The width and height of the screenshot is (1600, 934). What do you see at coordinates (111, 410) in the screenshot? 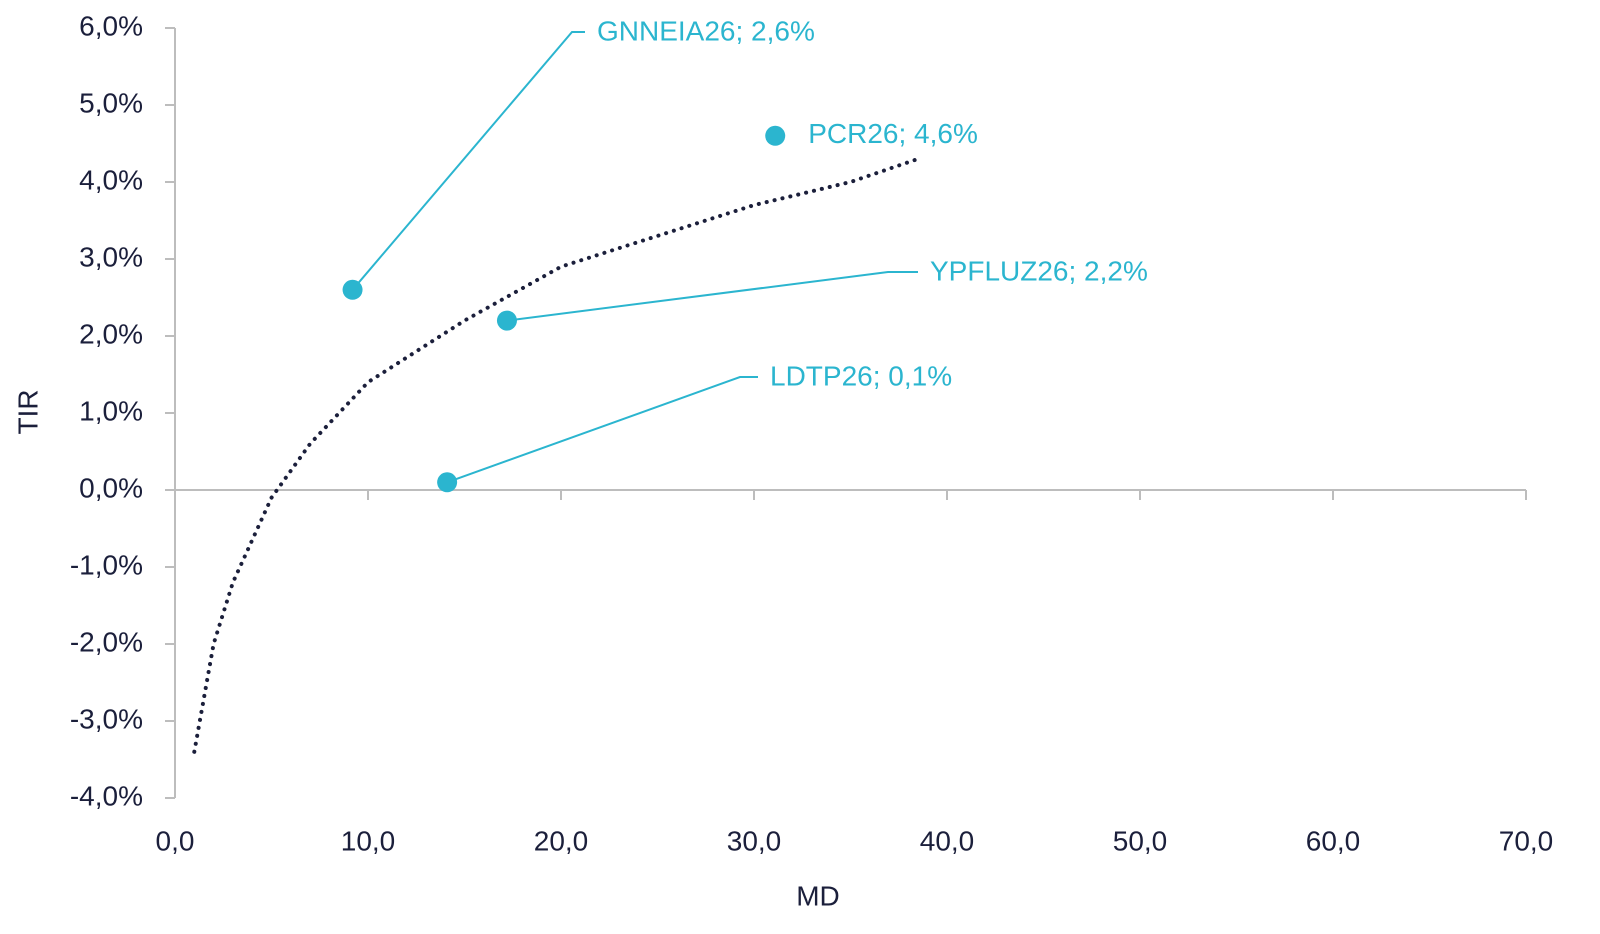
I see `y-tick-label: 1,0%` at bounding box center [111, 410].